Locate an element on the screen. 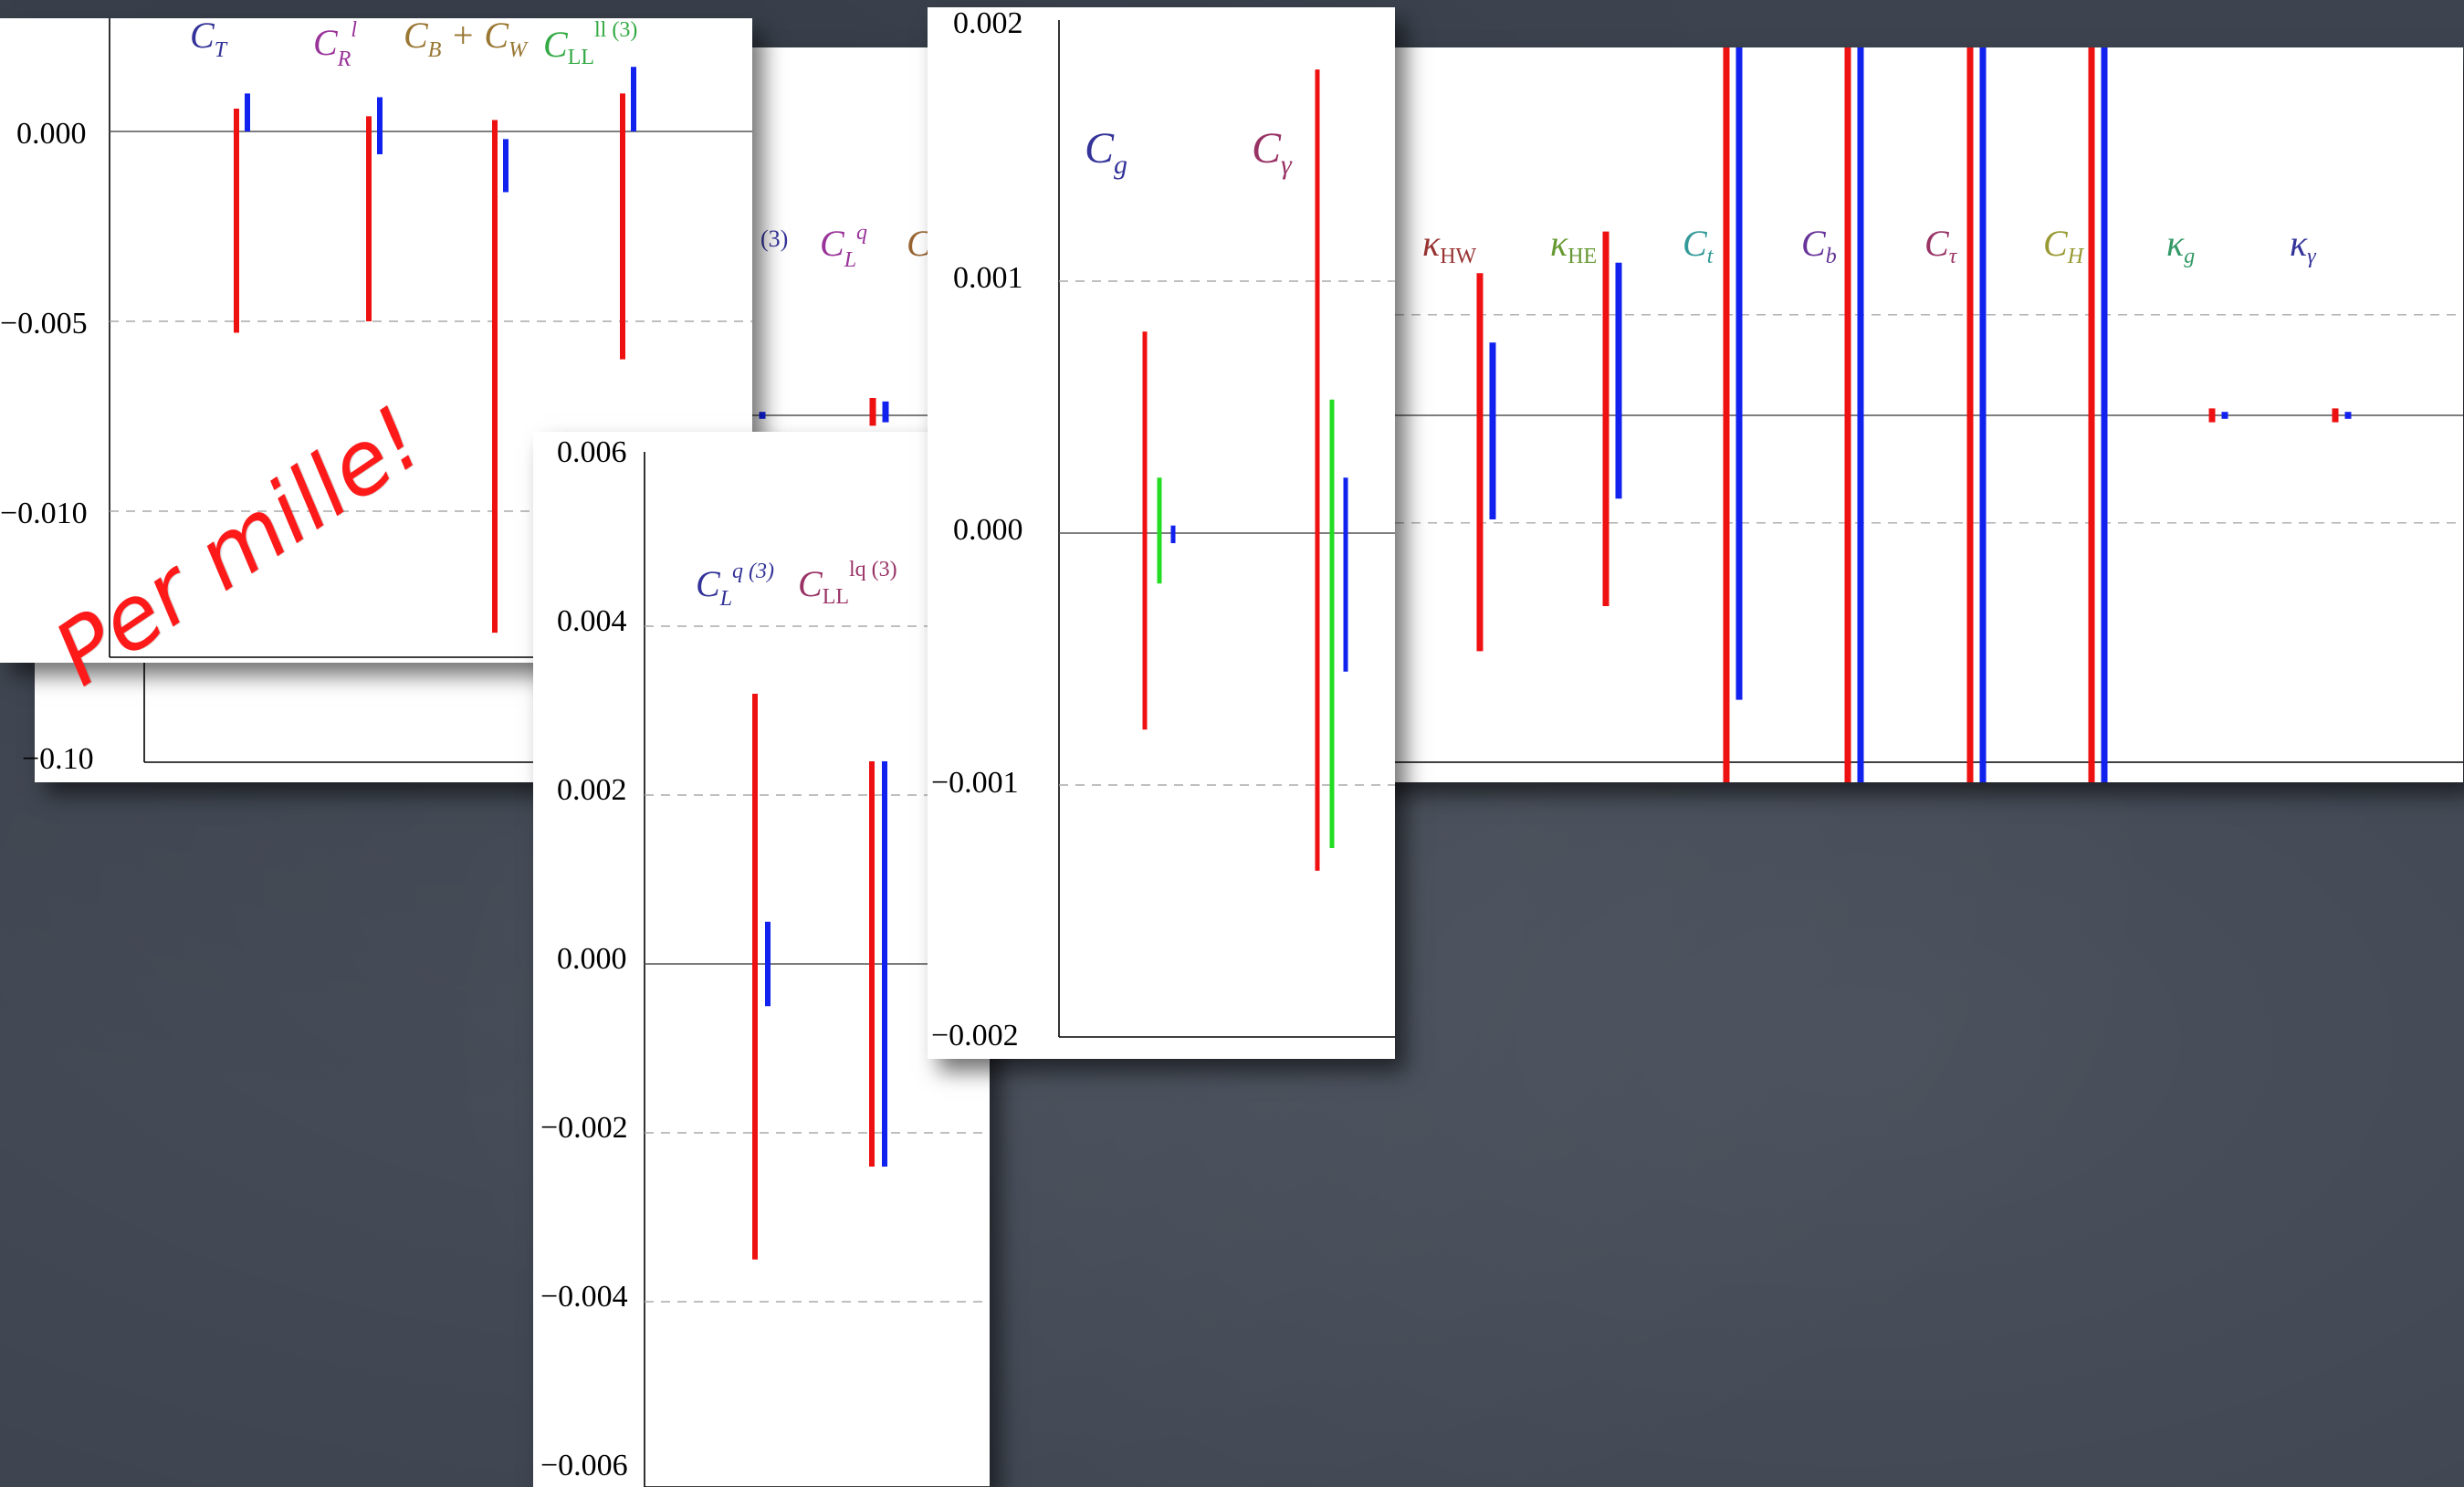 Image resolution: width=2464 pixels, height=1487 pixels. series-label: Cb is located at coordinates (1819, 245).